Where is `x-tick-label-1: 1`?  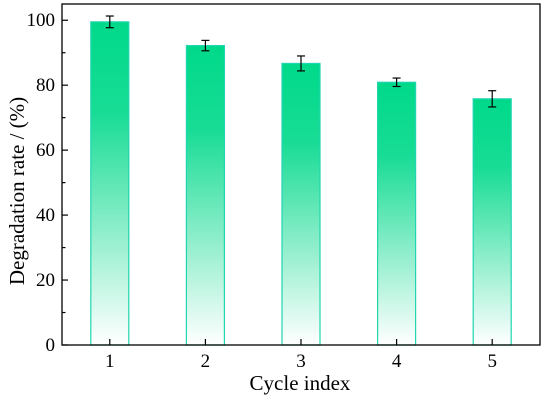
x-tick-label-1: 1 is located at coordinates (110, 361).